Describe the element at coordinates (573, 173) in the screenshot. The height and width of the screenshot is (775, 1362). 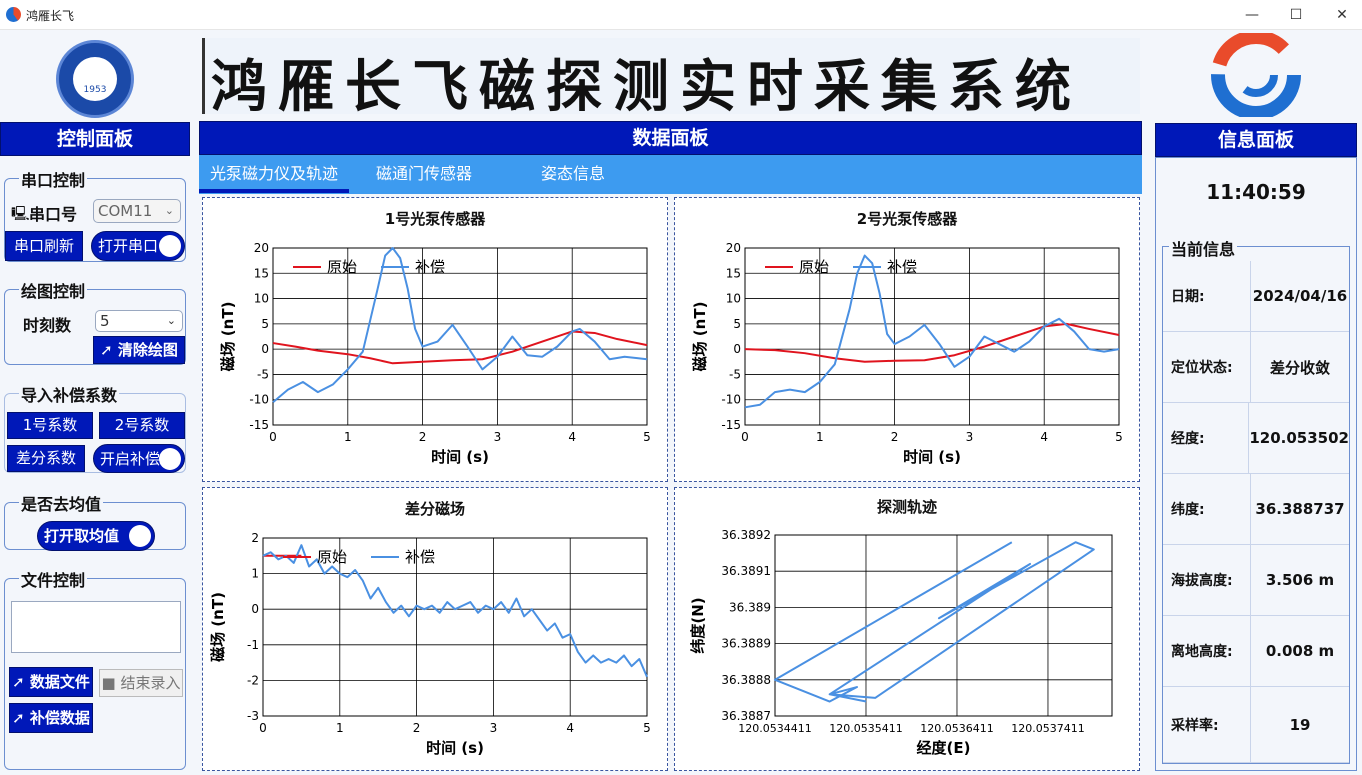
I see `tab-attitude: 姿态信息` at that location.